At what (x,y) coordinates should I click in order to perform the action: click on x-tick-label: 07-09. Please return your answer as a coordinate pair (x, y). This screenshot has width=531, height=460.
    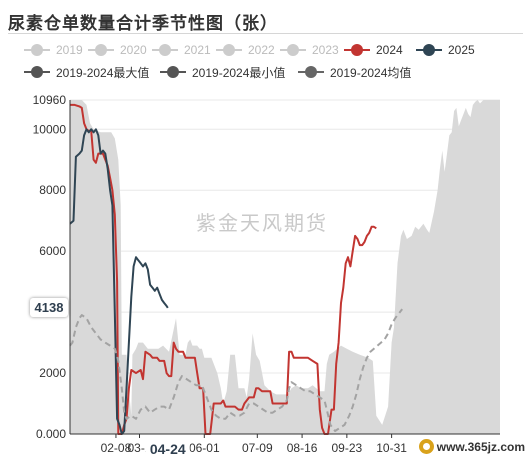
    Looking at the image, I should click on (257, 448).